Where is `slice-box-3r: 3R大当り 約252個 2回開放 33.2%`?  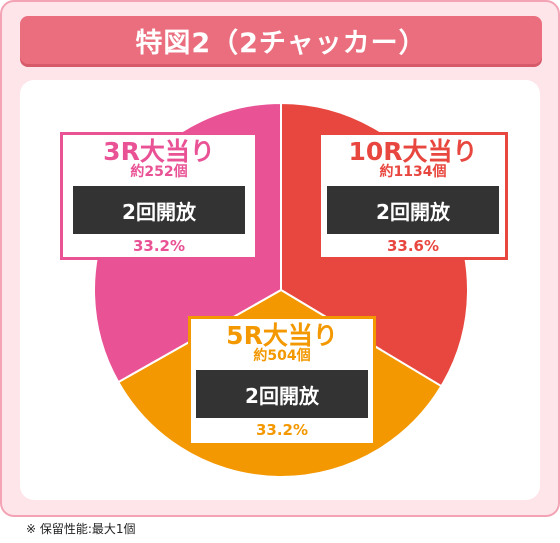 slice-box-3r: 3R大当り 約252個 2回開放 33.2% is located at coordinates (159, 196).